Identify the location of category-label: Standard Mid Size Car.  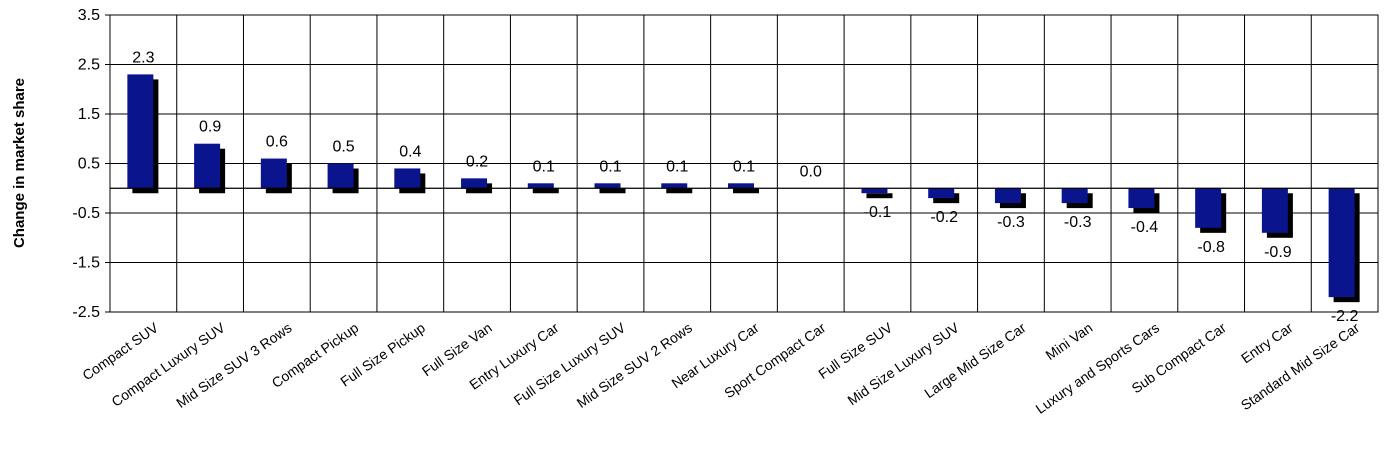
(1300, 366).